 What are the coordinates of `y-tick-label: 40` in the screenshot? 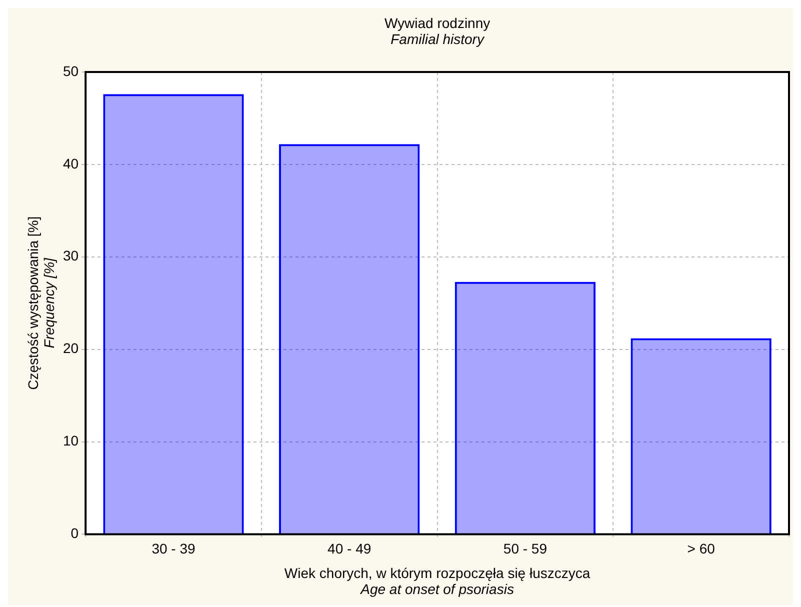 It's located at (70, 163).